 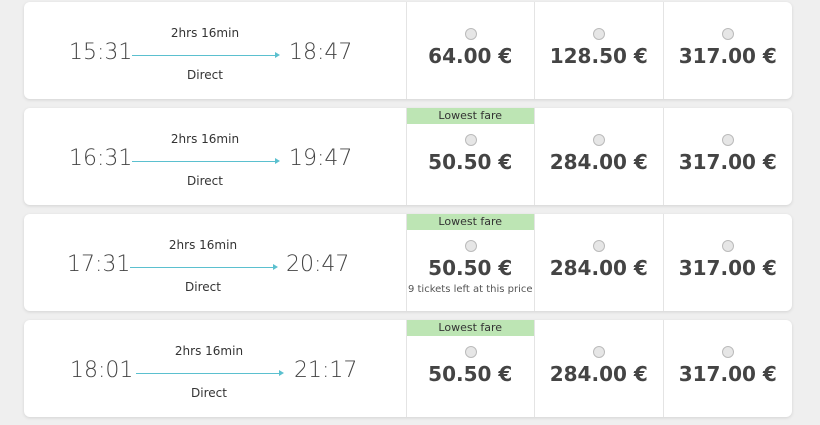 I want to click on fare-option: 64.00 €, so click(x=470, y=50).